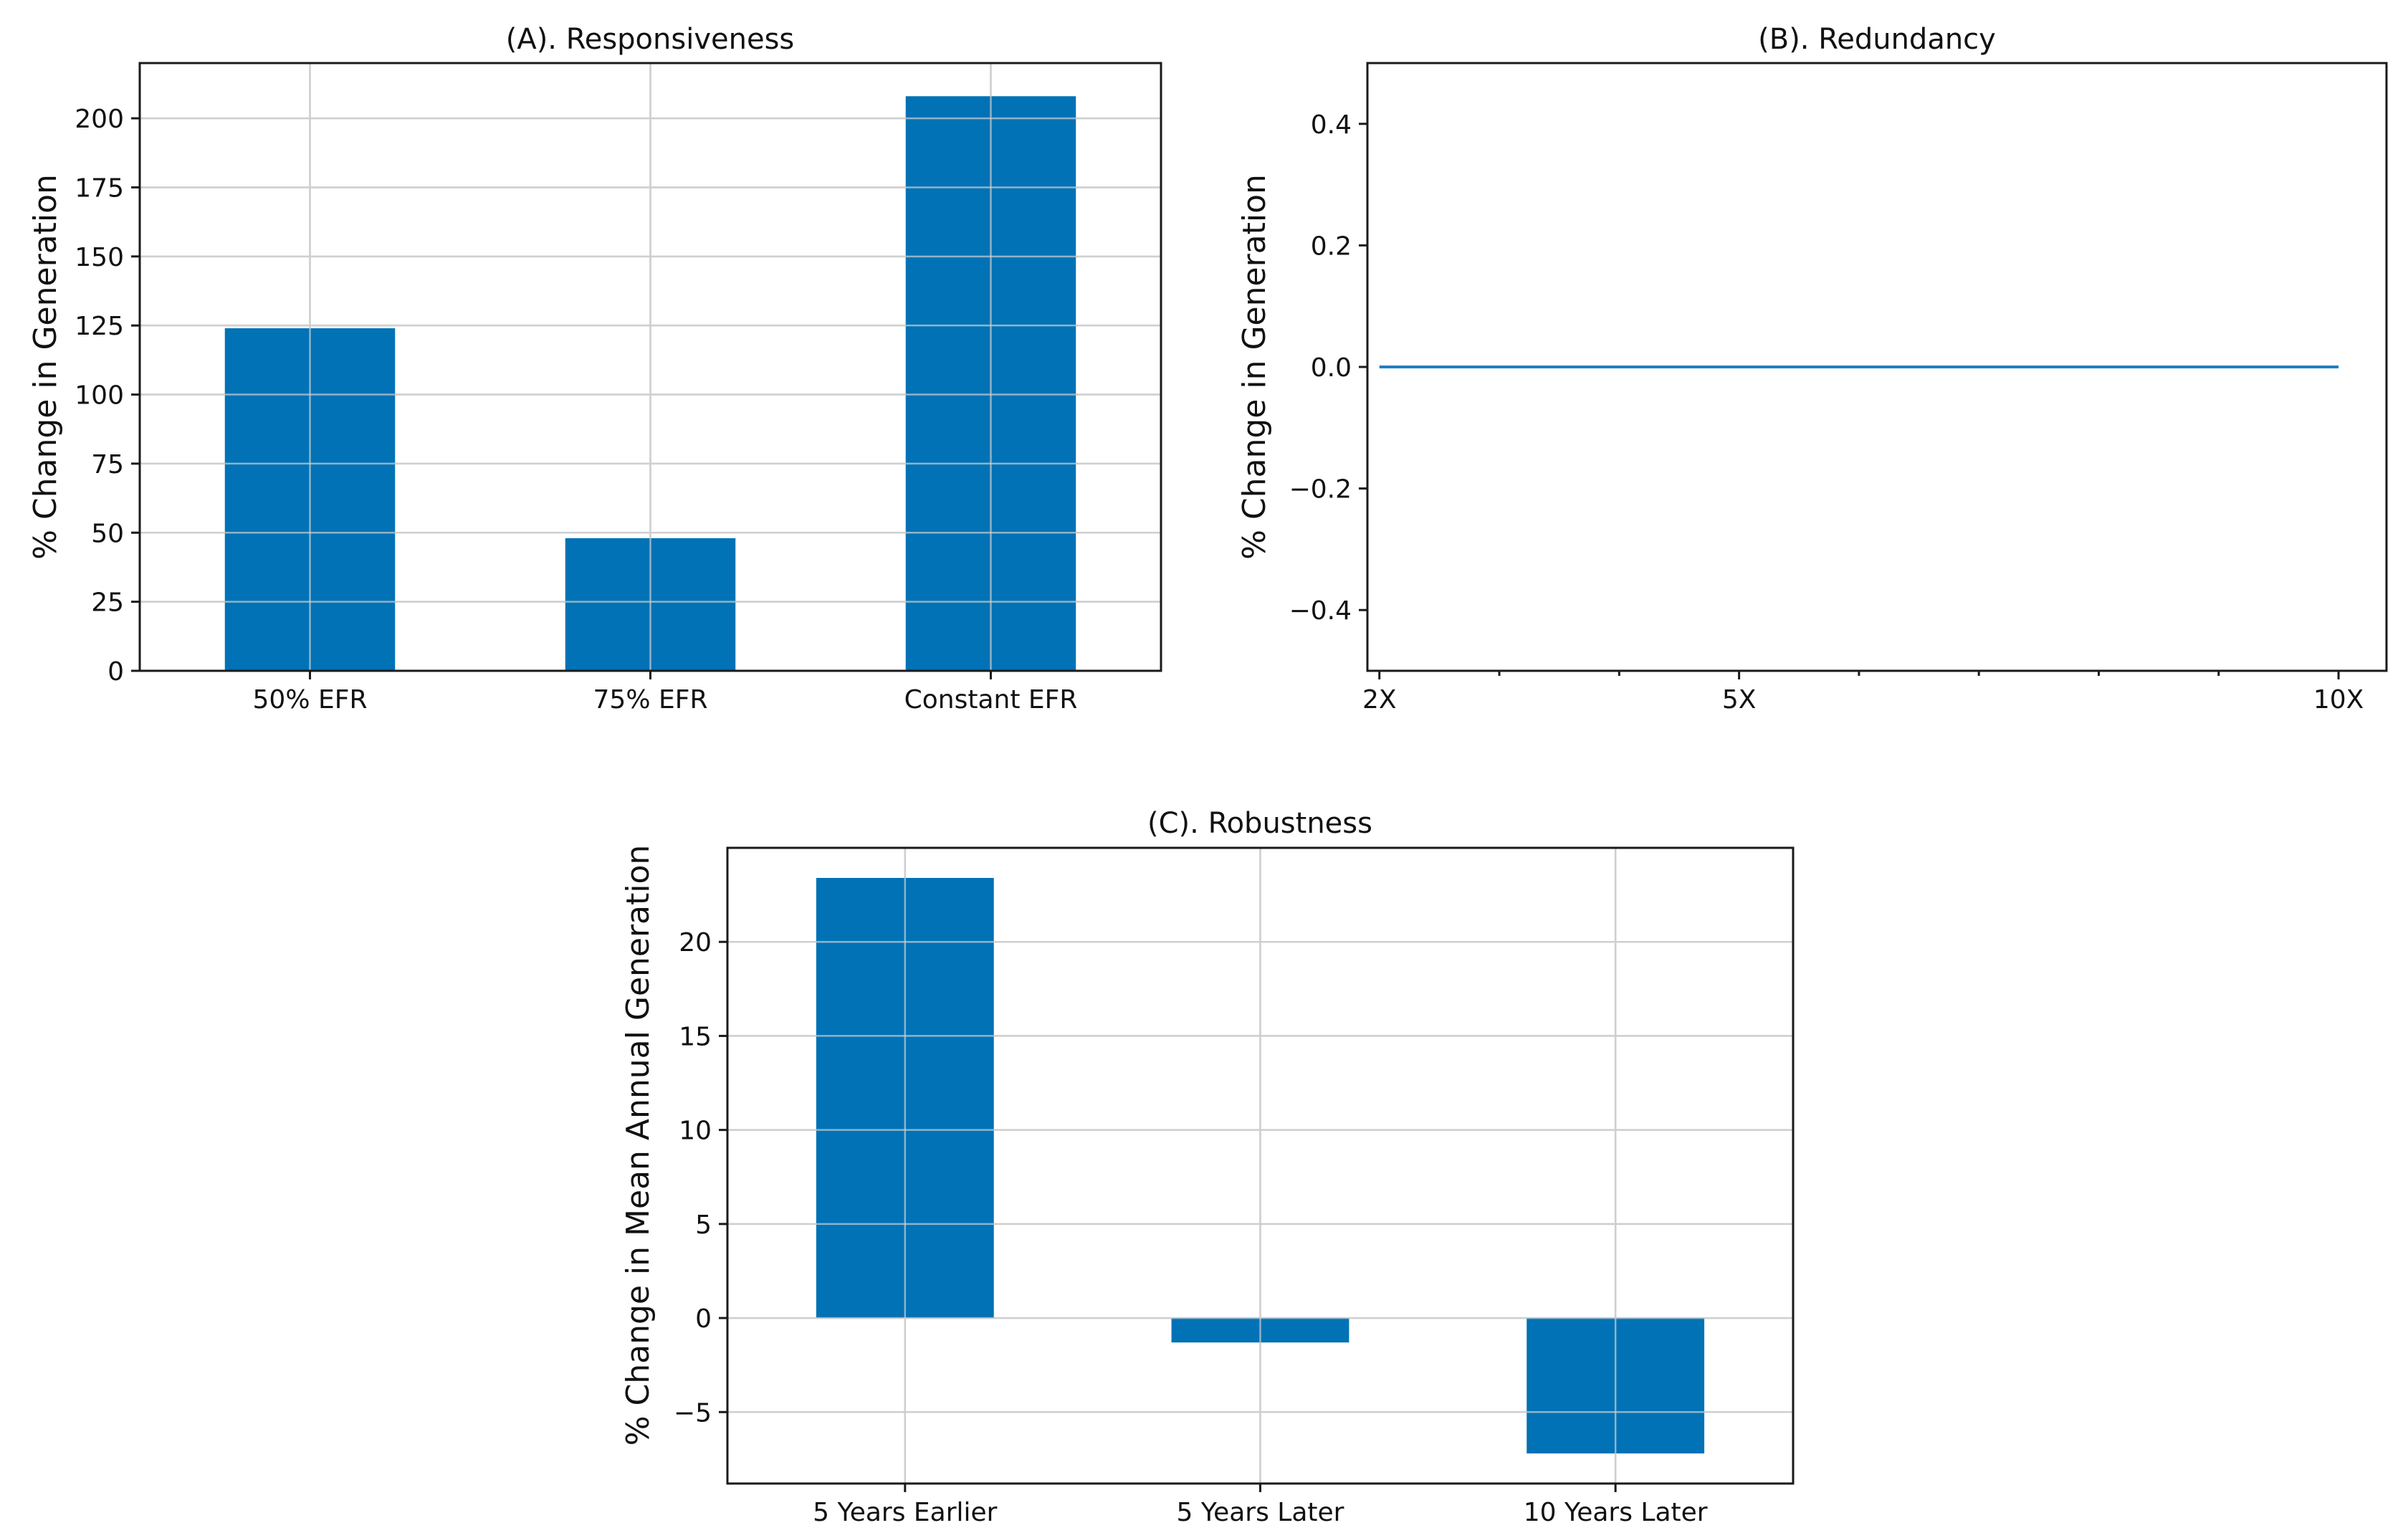 The height and width of the screenshot is (1538, 2408). What do you see at coordinates (107, 464) in the screenshot?
I see `y-tick-label: 75` at bounding box center [107, 464].